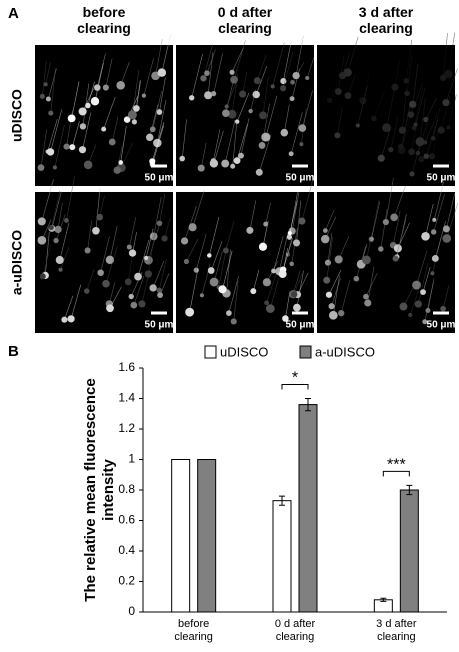 The height and width of the screenshot is (652, 459). What do you see at coordinates (245, 20) in the screenshot?
I see `column-header: 0 d after clearing` at bounding box center [245, 20].